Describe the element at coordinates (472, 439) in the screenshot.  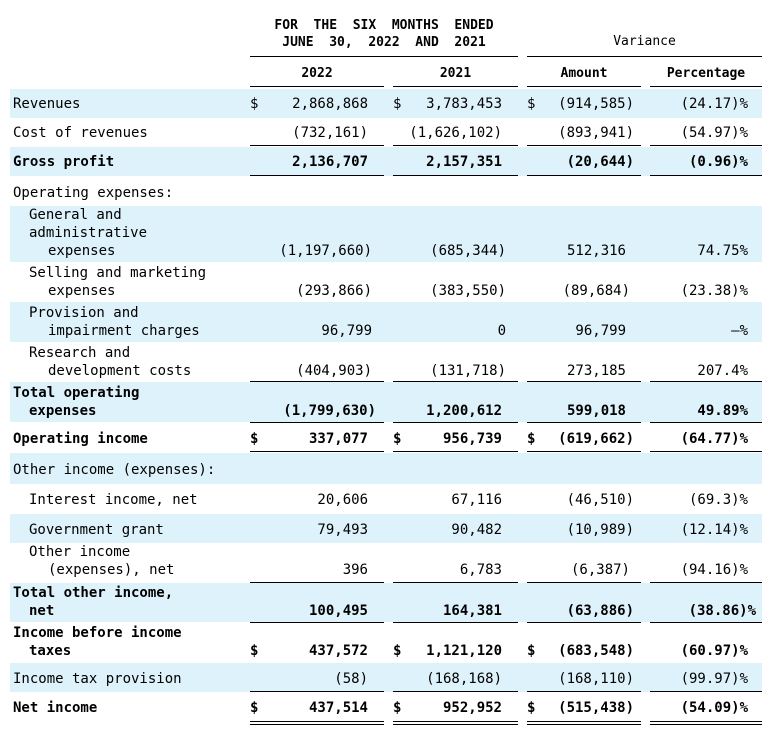
I see `value-2021: 956,739` at that location.